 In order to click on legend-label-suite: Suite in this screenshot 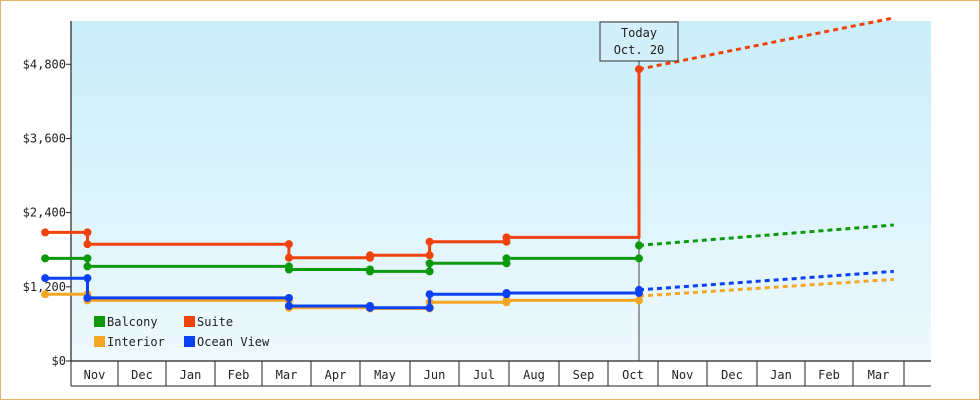, I will do `click(215, 322)`.